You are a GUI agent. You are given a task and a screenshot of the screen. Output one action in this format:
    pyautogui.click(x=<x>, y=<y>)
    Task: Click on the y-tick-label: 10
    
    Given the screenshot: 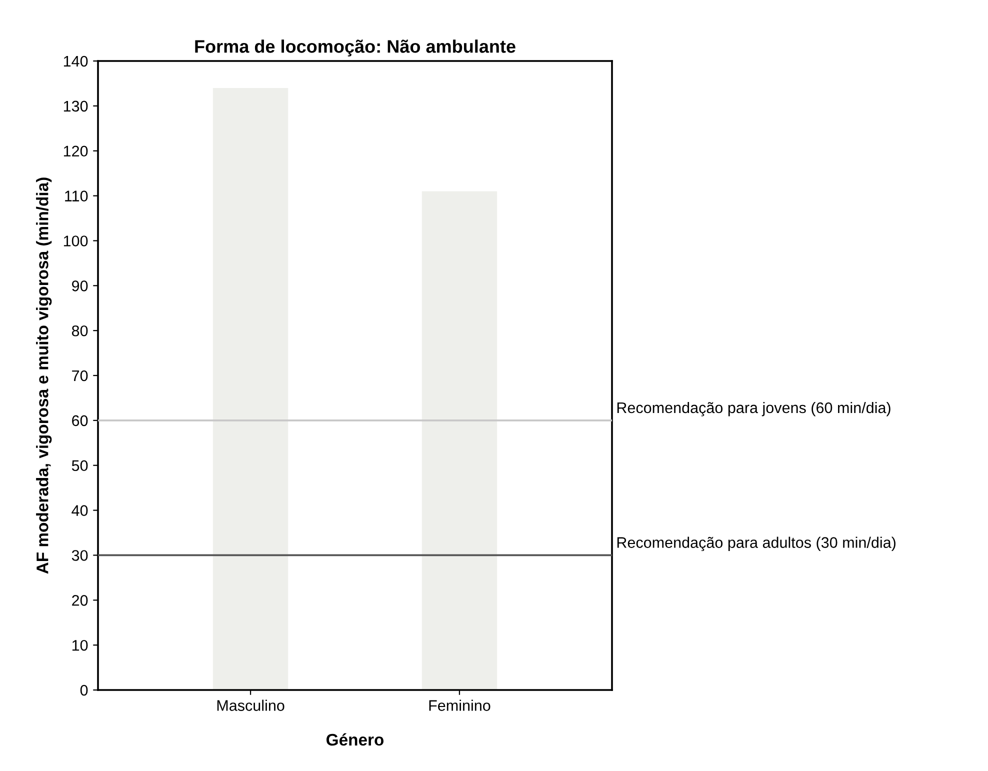 What is the action you would take?
    pyautogui.click(x=80, y=645)
    